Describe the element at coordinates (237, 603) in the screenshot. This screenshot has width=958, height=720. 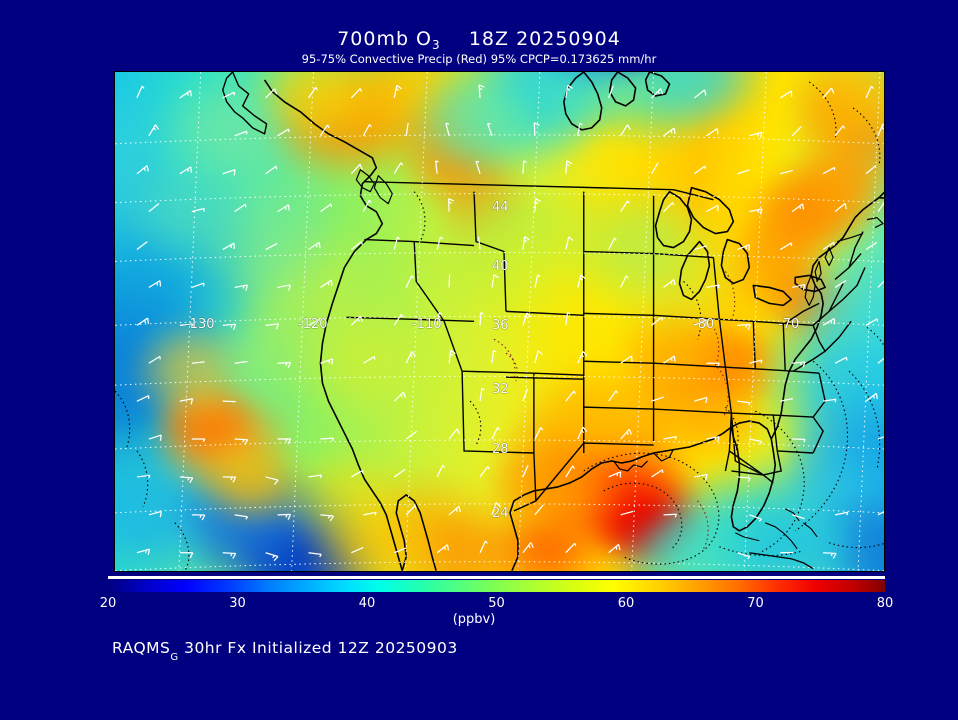
I see `colorbar-tick-30: 30` at that location.